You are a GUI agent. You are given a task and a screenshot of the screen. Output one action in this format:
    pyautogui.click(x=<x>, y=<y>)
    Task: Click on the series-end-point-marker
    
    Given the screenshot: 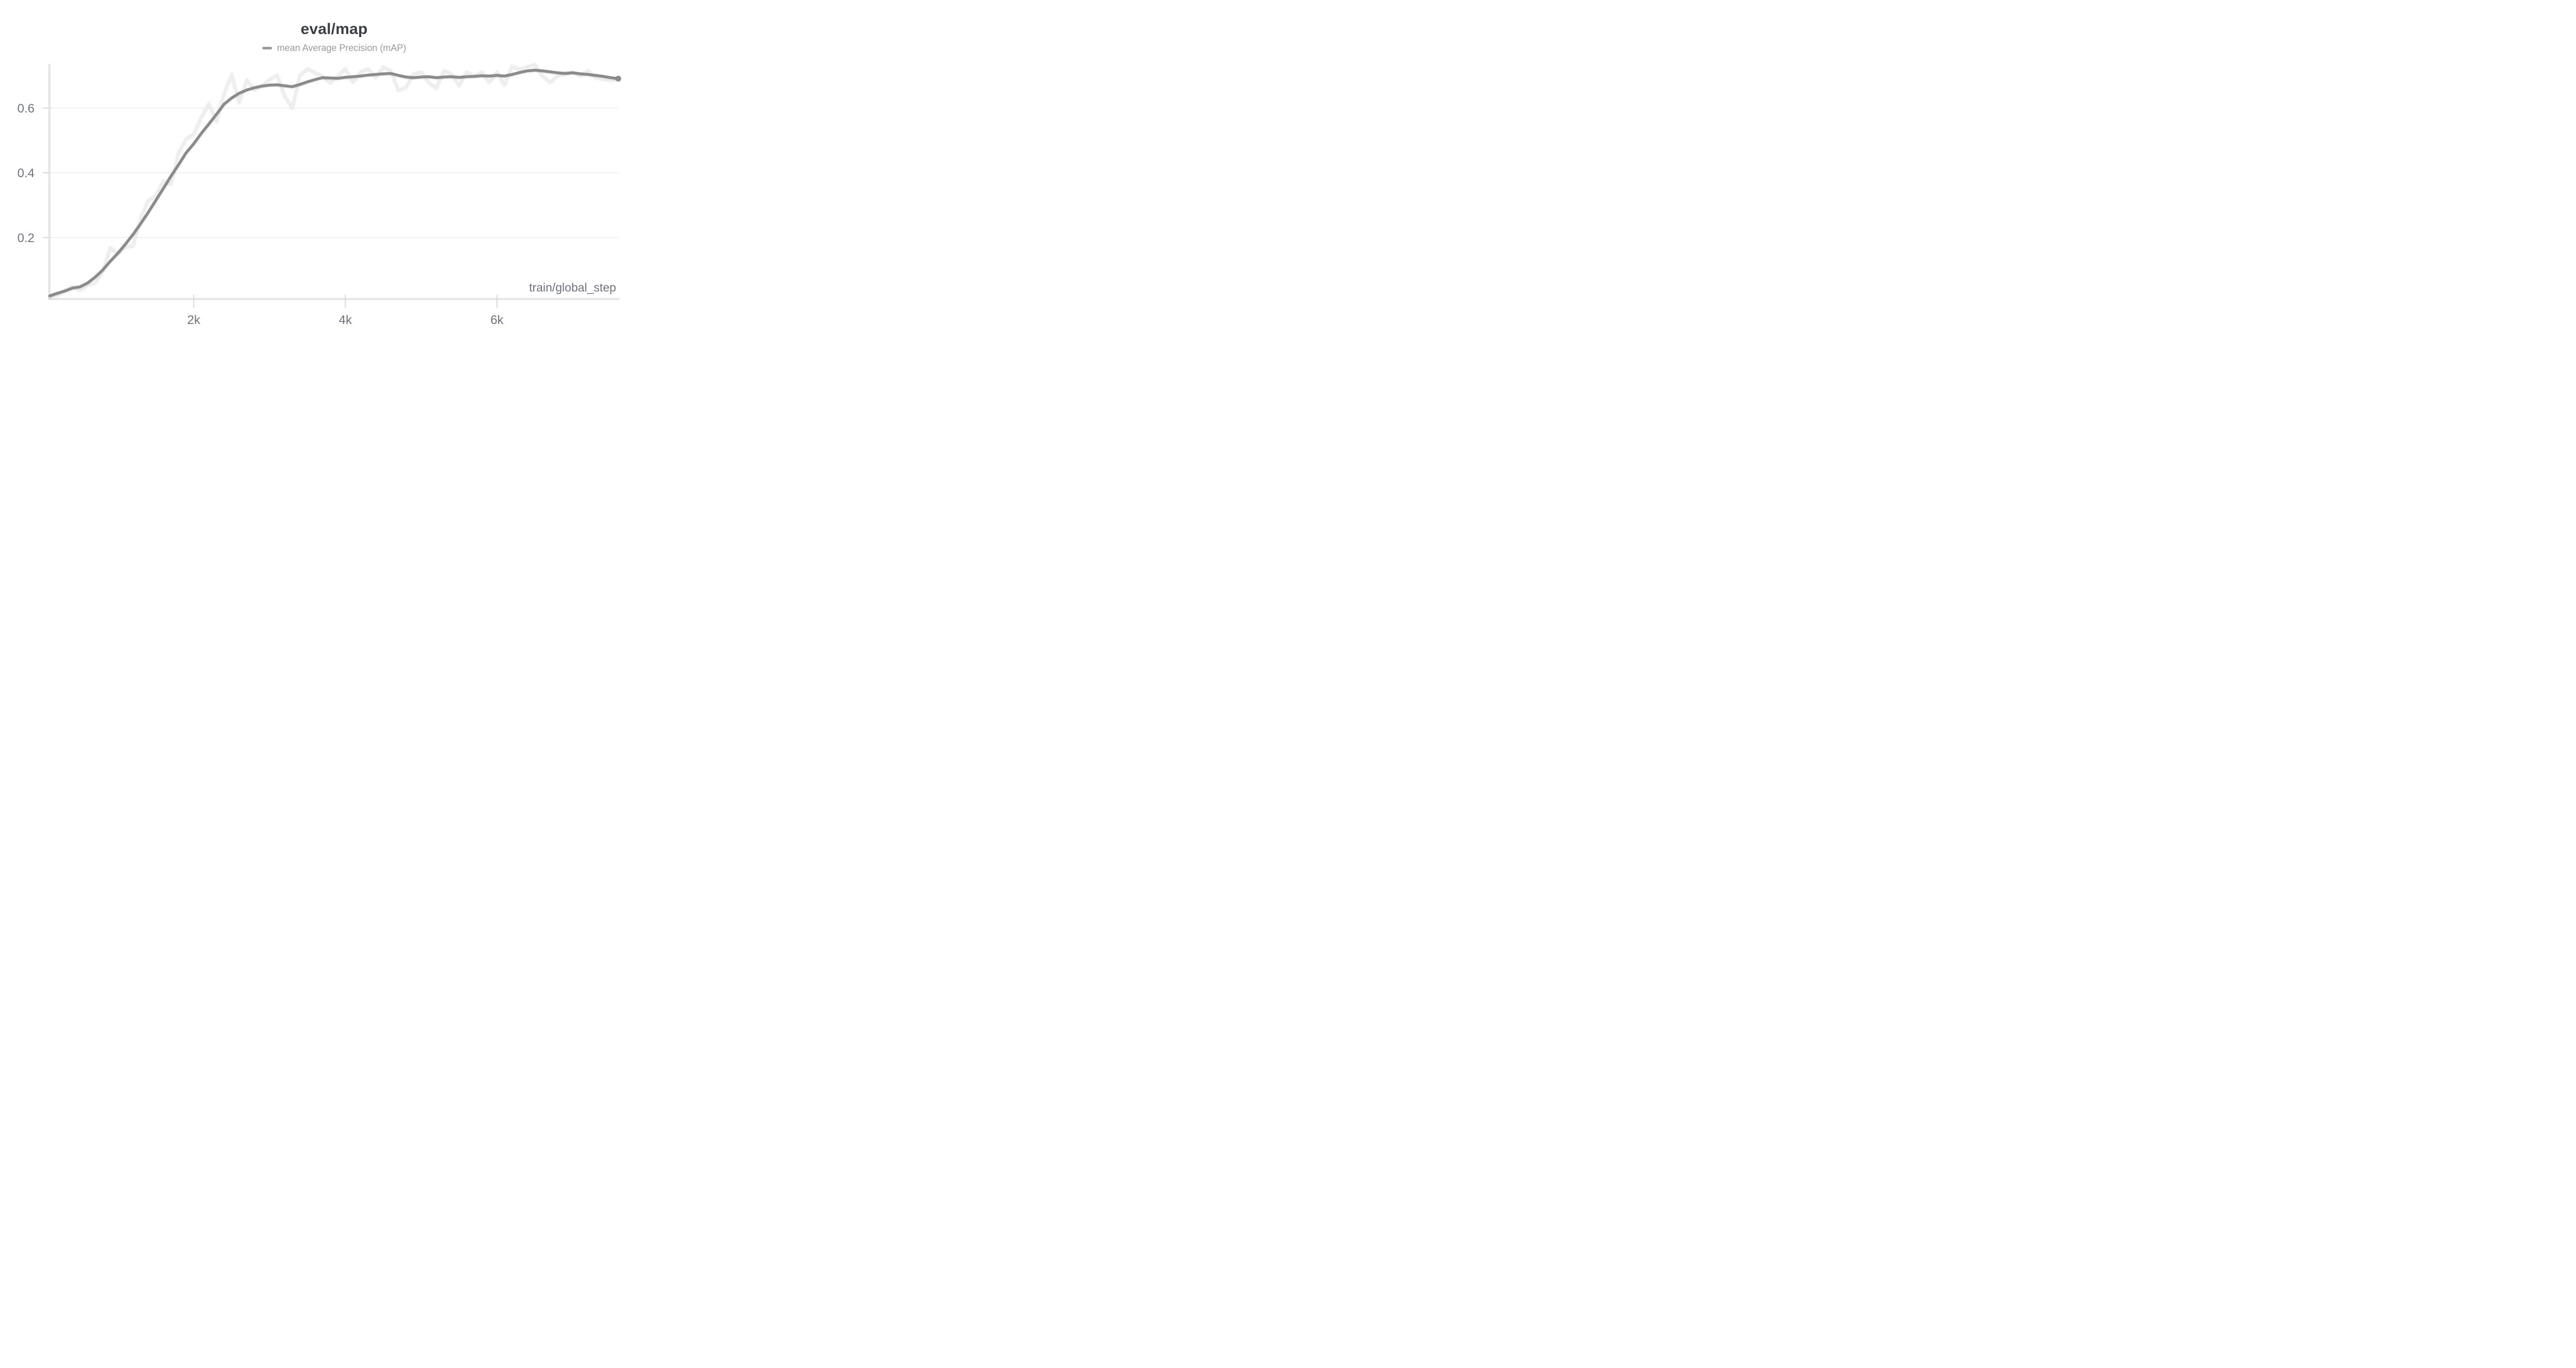 What is the action you would take?
    pyautogui.click(x=618, y=79)
    